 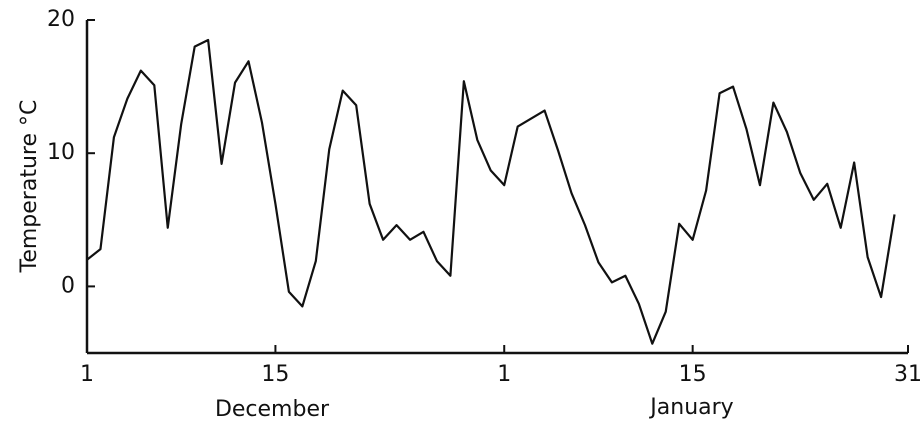 What do you see at coordinates (29, 187) in the screenshot?
I see `y-axis-label: Temperature °C` at bounding box center [29, 187].